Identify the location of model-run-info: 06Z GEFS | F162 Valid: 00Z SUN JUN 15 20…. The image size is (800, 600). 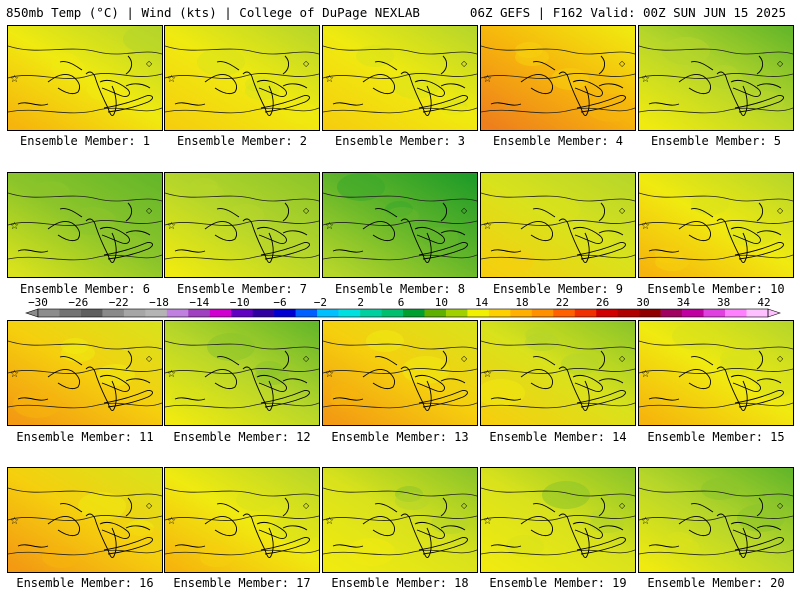
(627, 12).